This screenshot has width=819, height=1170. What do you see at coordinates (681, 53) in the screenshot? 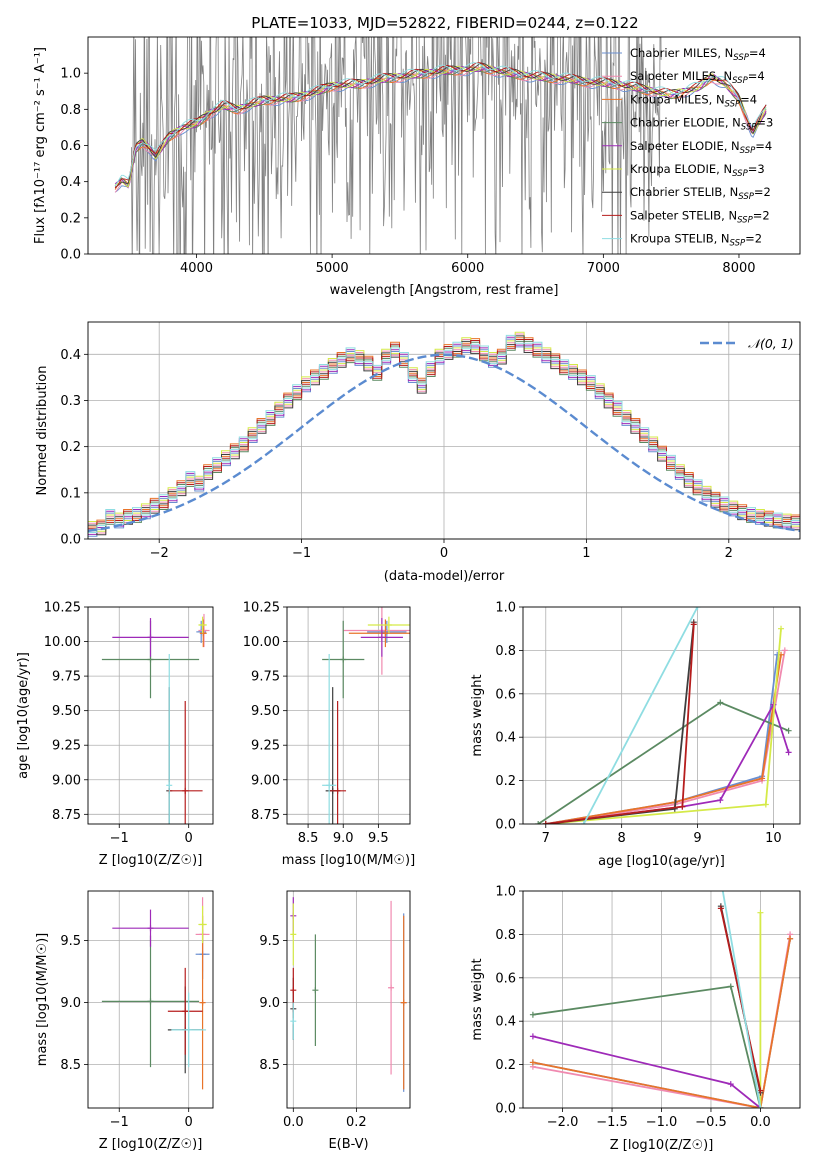
I see `legend-text: Chabrier MILES, N` at bounding box center [681, 53].